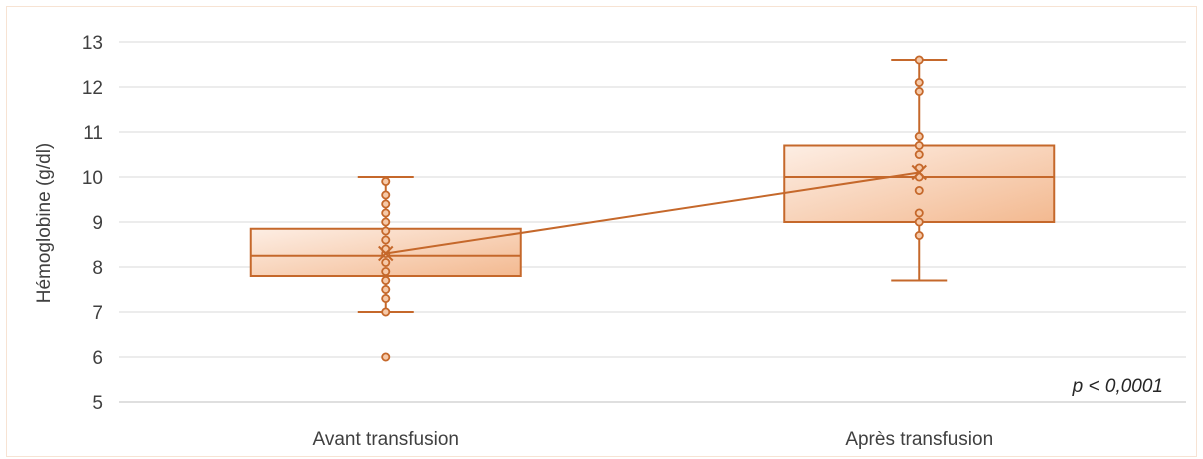 The width and height of the screenshot is (1203, 459). What do you see at coordinates (44, 223) in the screenshot?
I see `y-axis-title: Hémoglobine (g/dl)` at bounding box center [44, 223].